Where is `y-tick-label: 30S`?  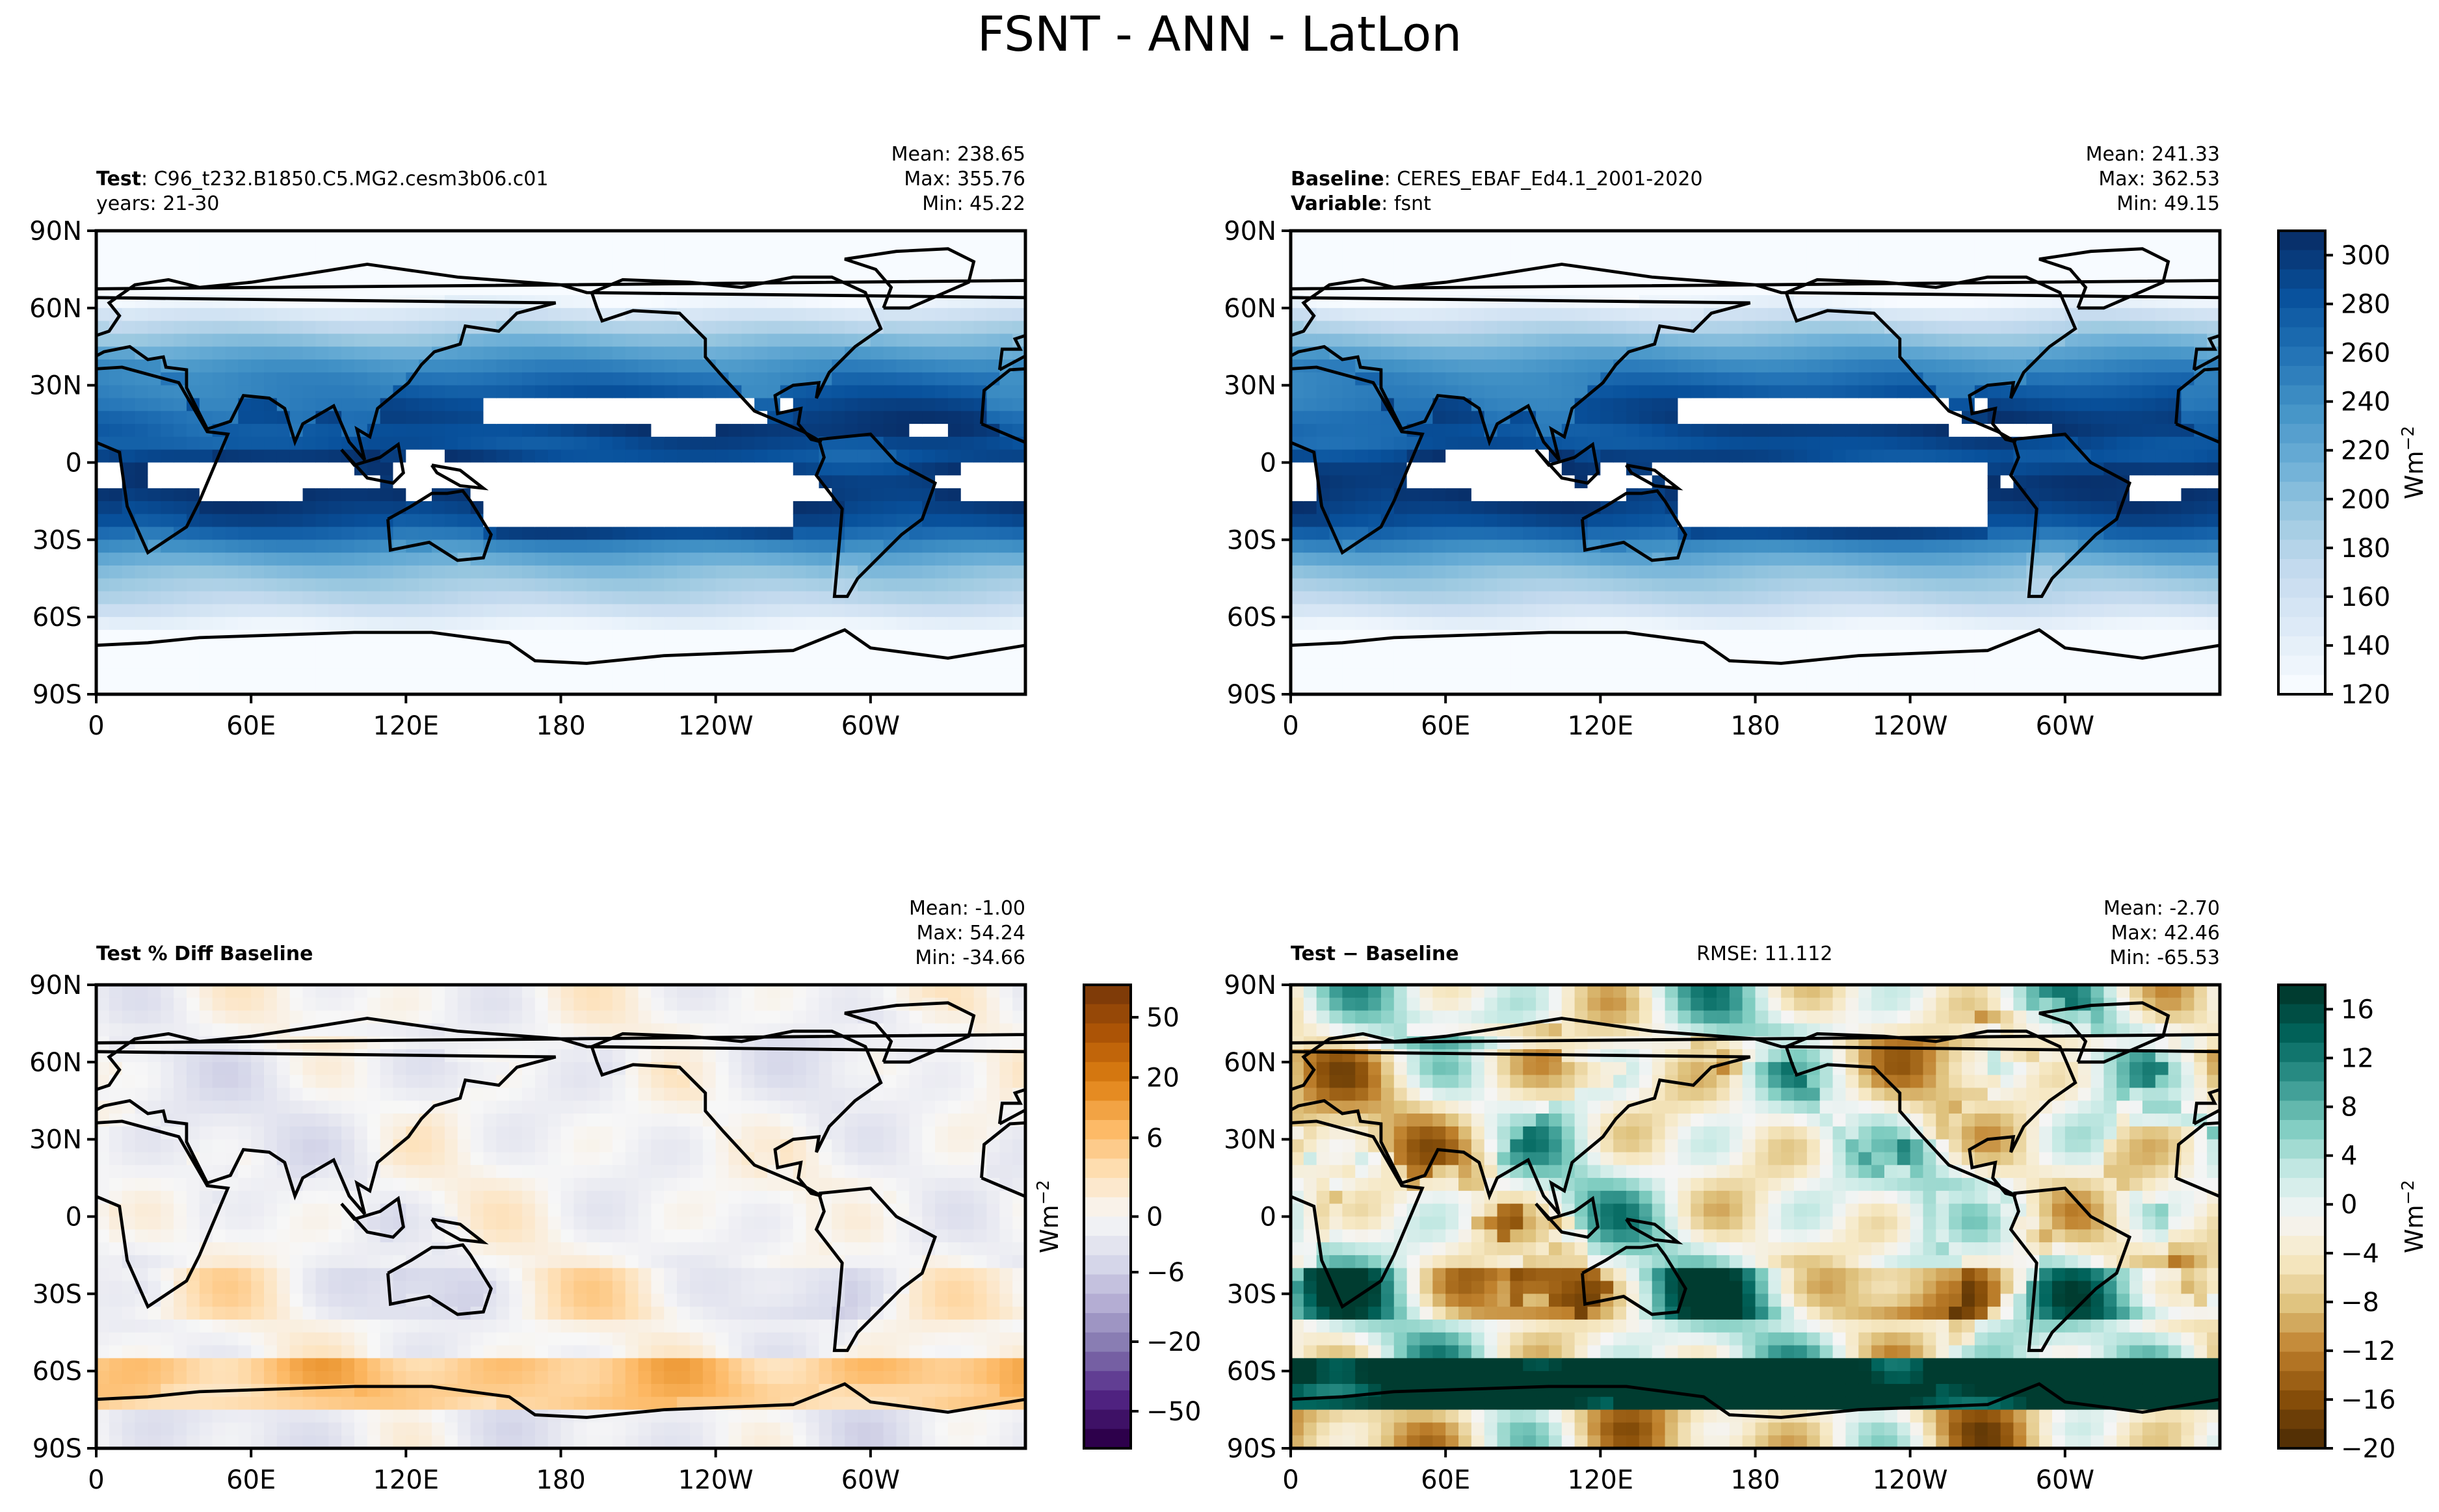
y-tick-label: 30S is located at coordinates (57, 540).